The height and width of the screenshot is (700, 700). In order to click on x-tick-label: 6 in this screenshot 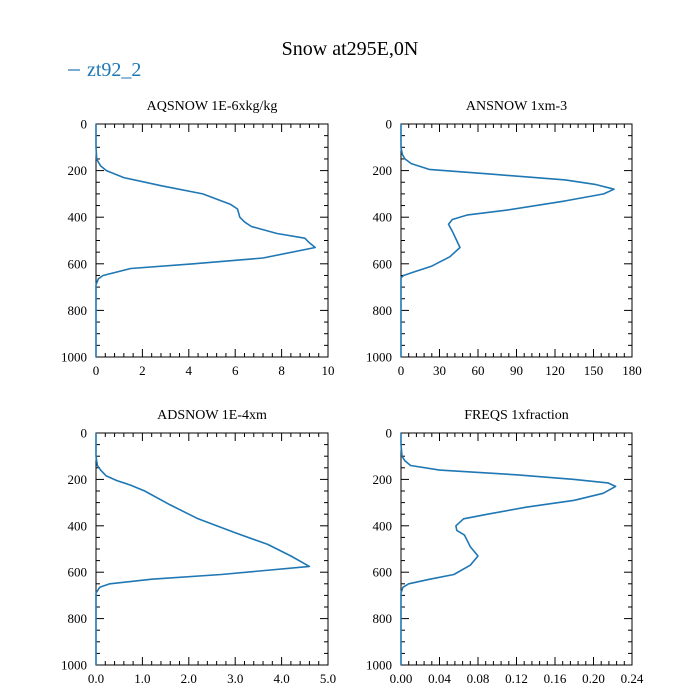, I will do `click(235, 370)`.